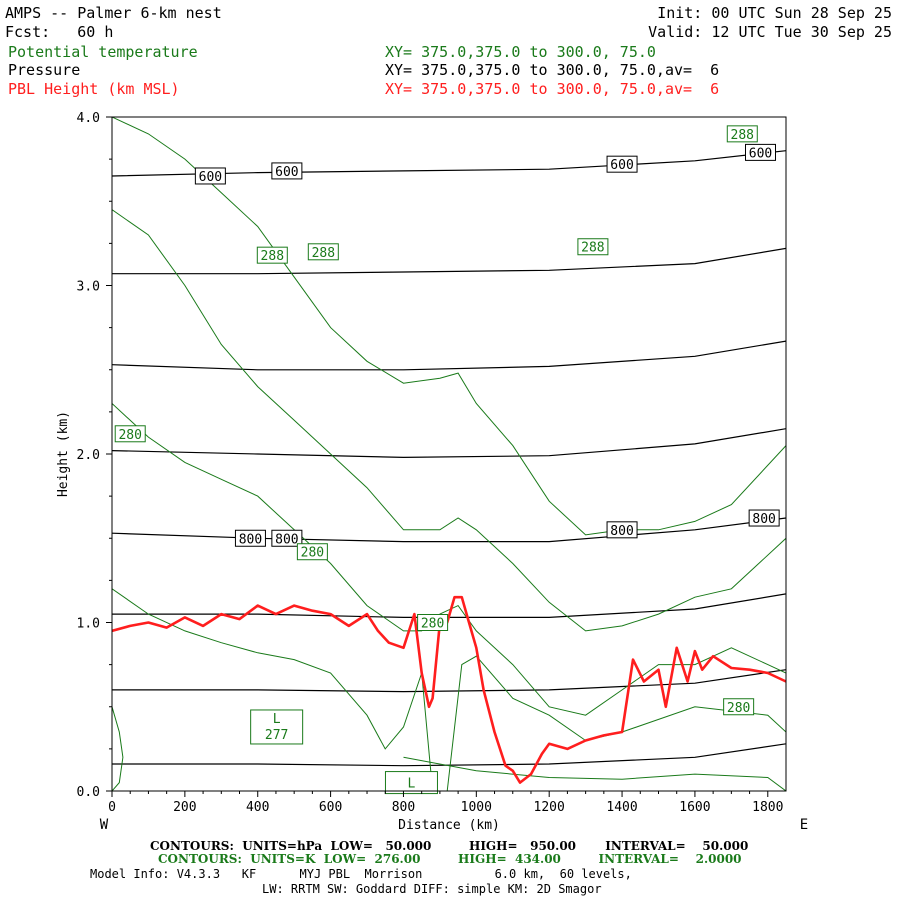 This screenshot has width=900, height=900. What do you see at coordinates (103, 52) in the screenshot?
I see `field-potential-temperature: Potential temperature` at bounding box center [103, 52].